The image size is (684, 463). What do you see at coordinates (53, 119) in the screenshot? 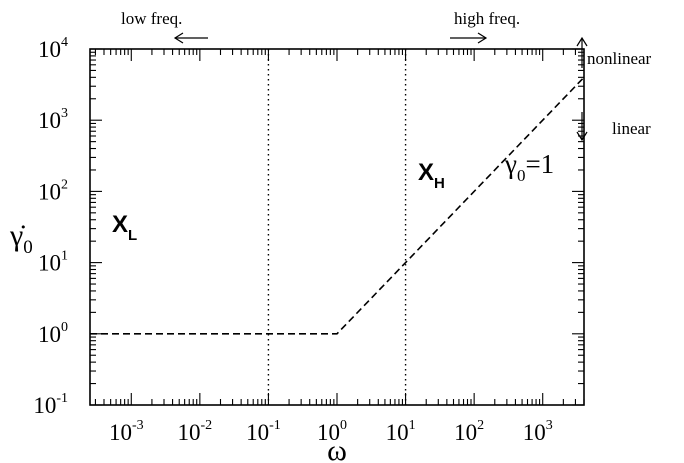
I see `y-tick-label-4: 10³` at bounding box center [53, 119].